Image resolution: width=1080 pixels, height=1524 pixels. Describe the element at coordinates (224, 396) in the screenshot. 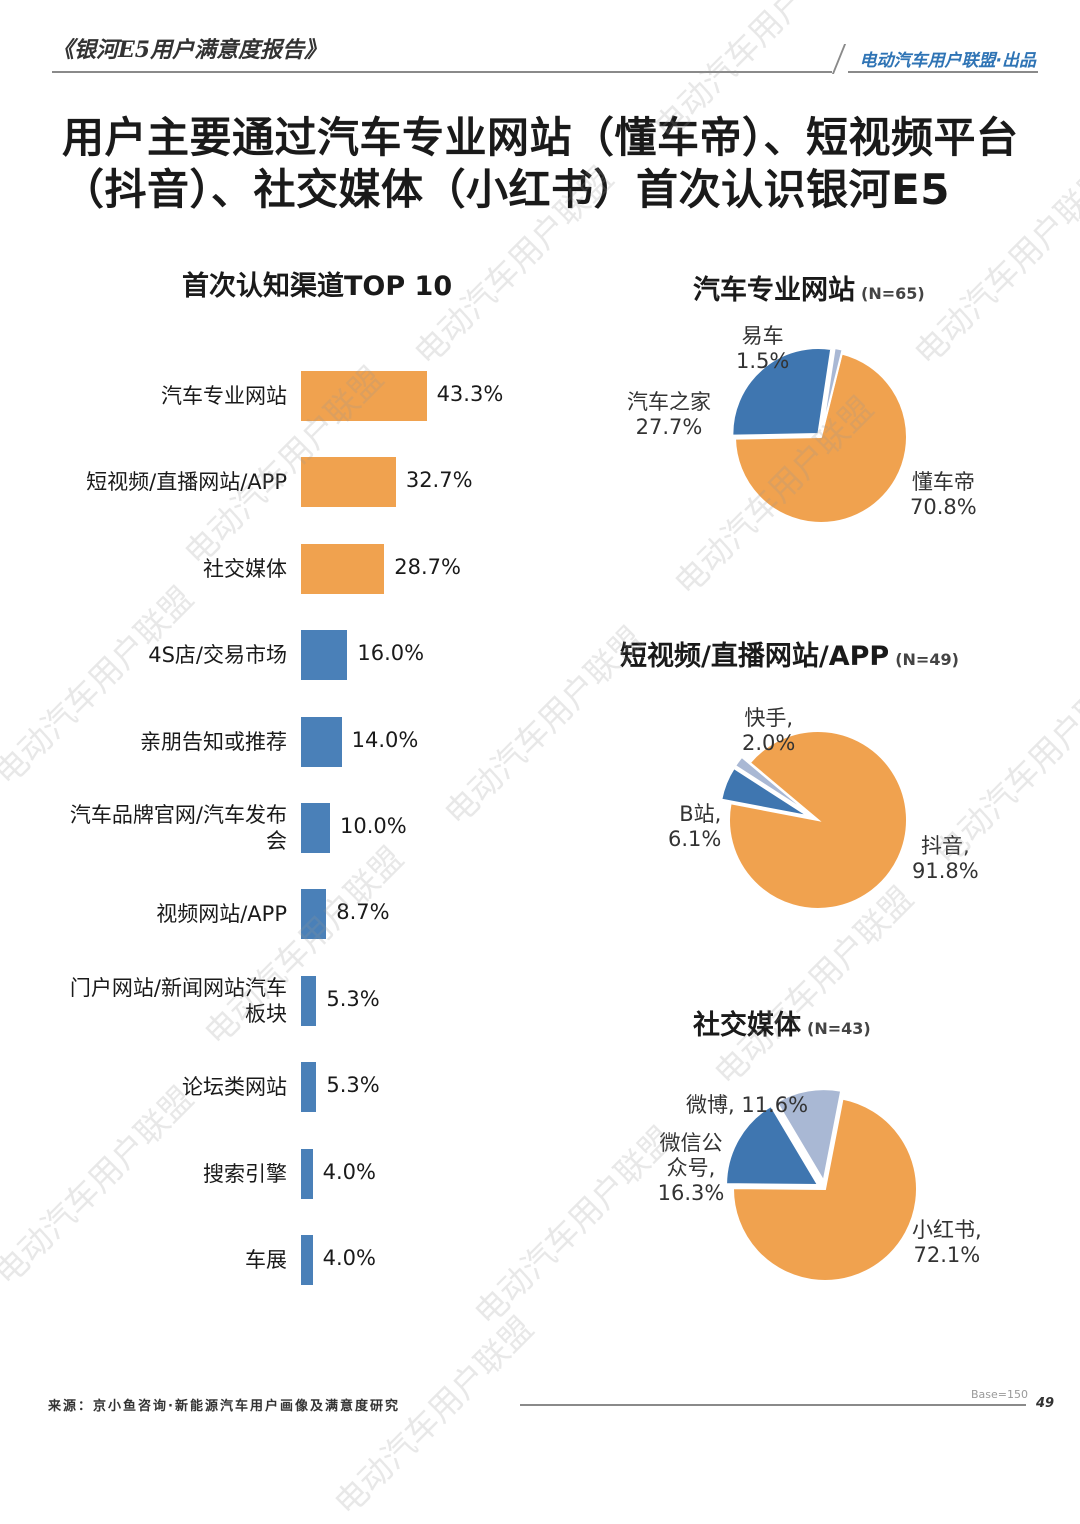

I see `bar-category-label: 汽车专业网站` at that location.